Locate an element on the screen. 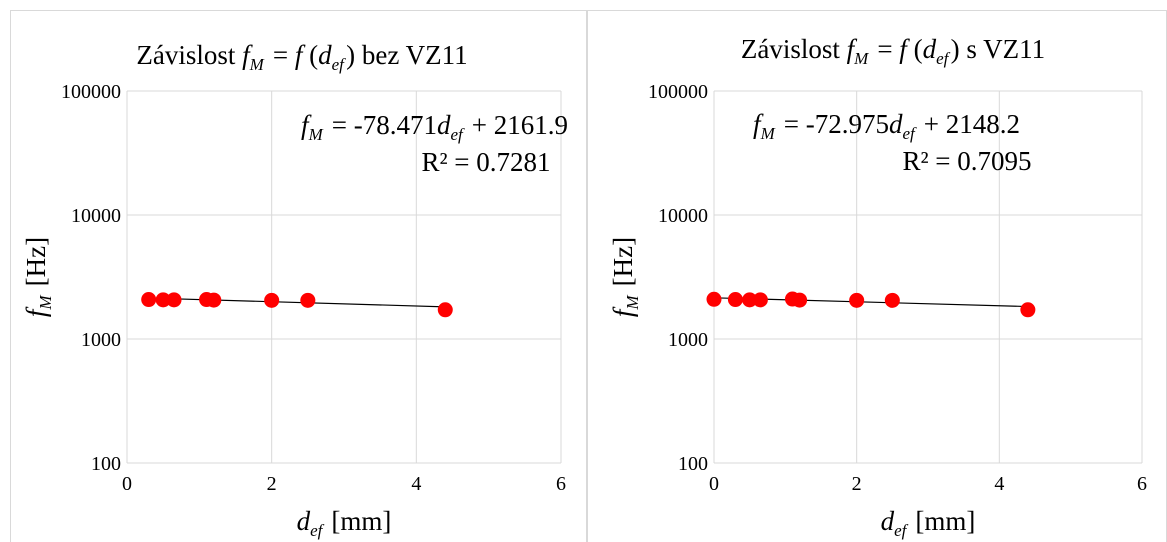  trendline-equation: fM = -72.975def + 2148.2 is located at coordinates (886, 126).